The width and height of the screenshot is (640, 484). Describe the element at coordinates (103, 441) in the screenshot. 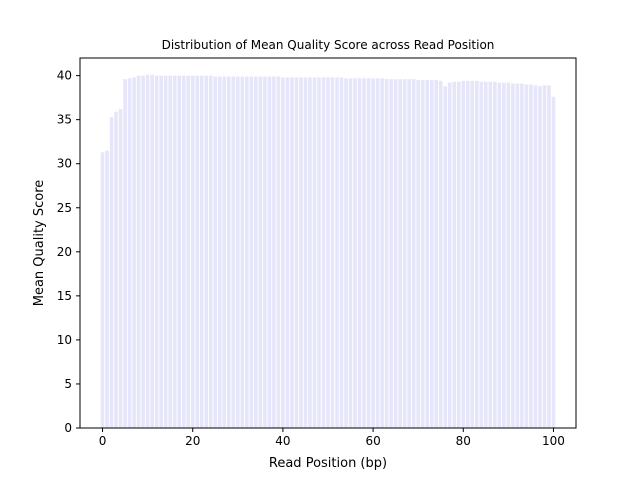

I see `x-tick-label: 0` at that location.